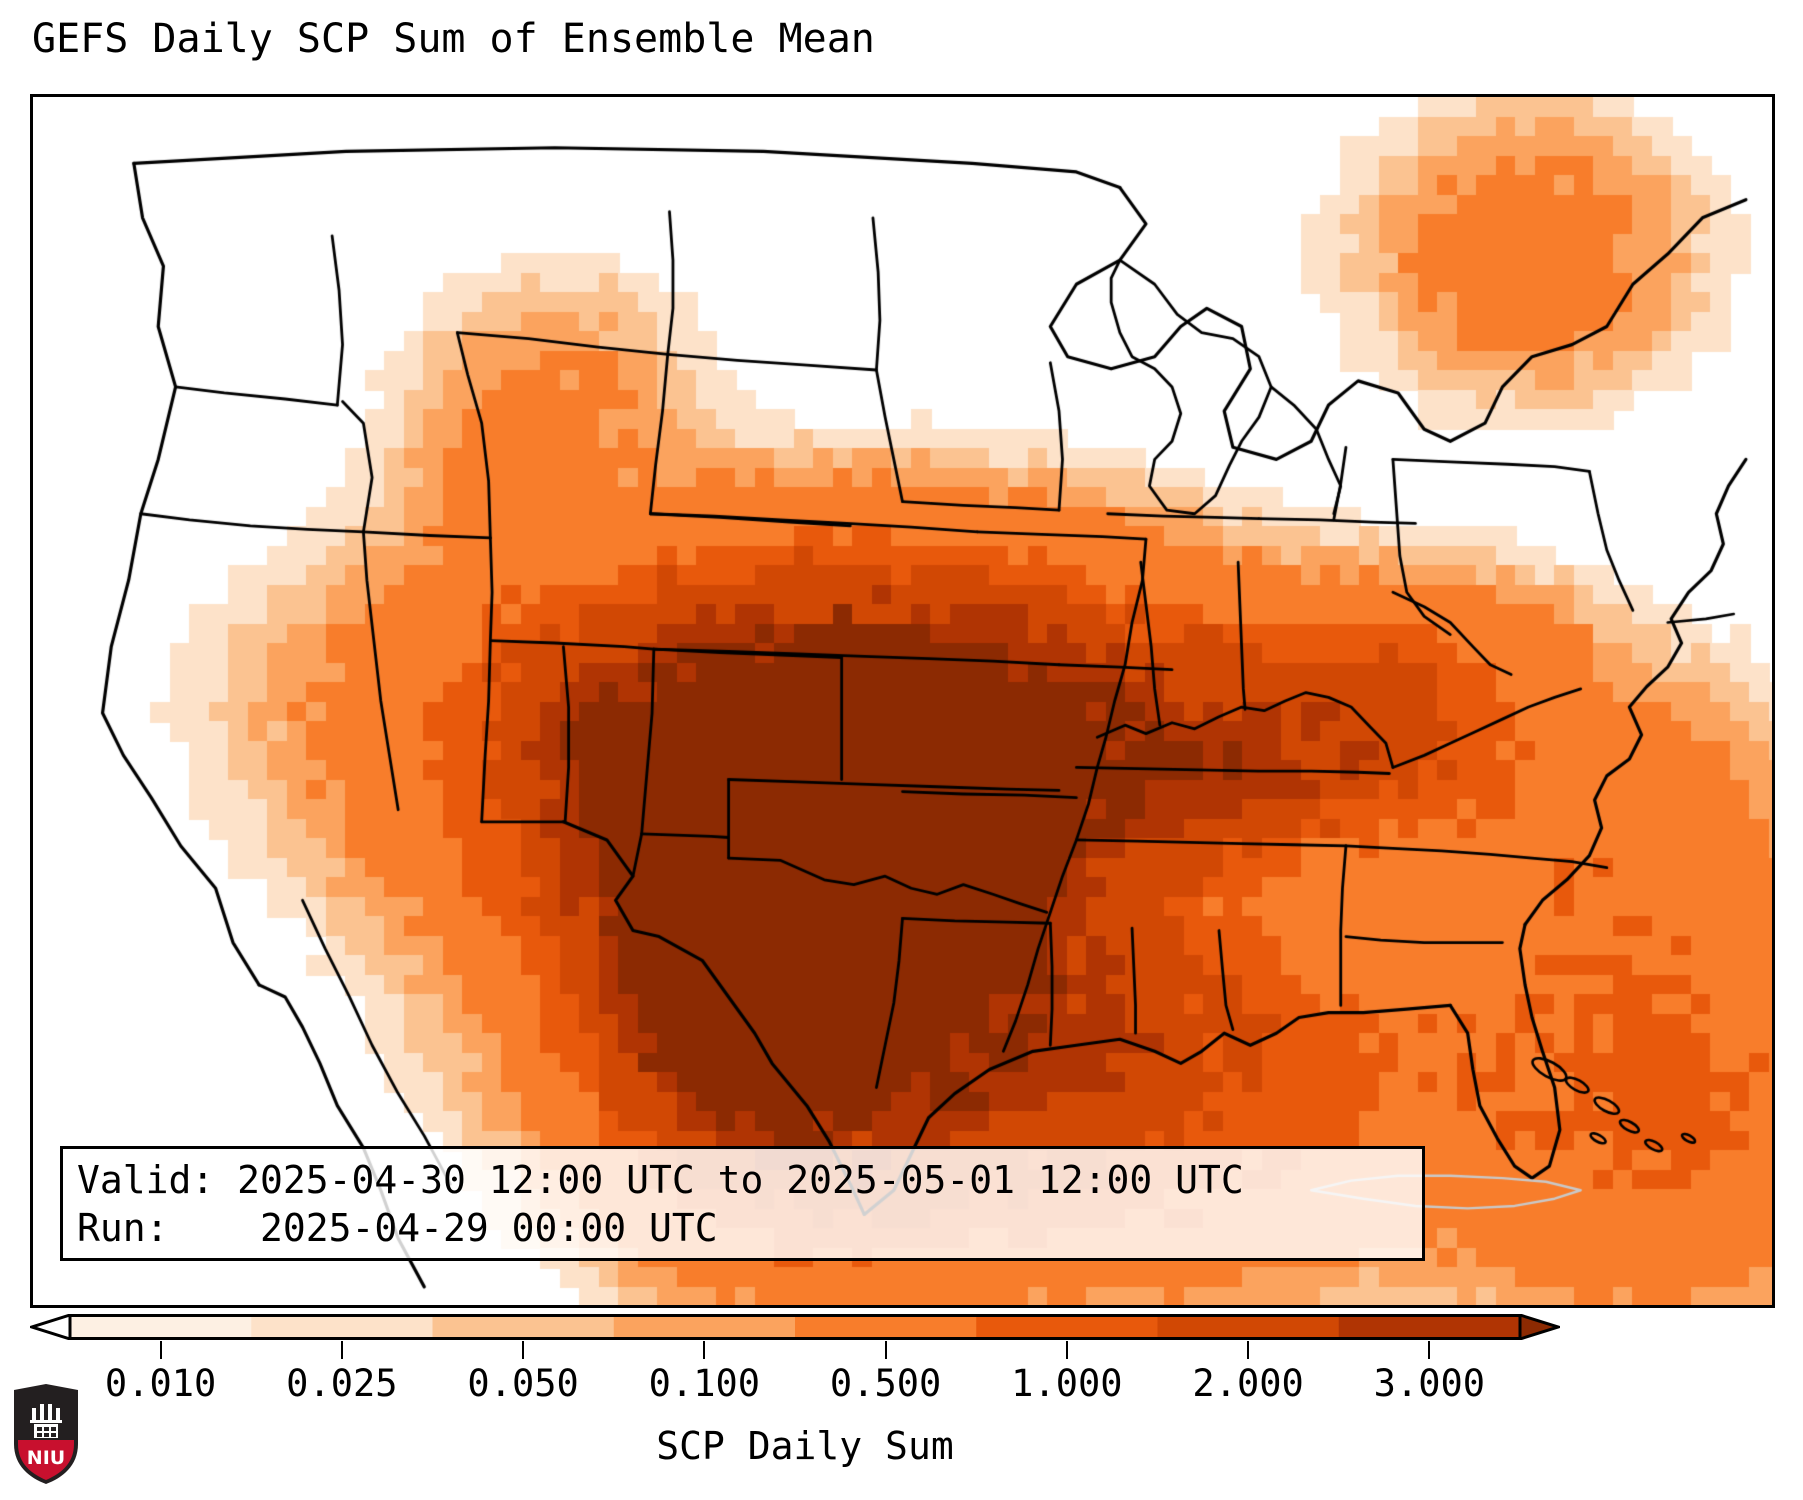  Describe the element at coordinates (523, 1383) in the screenshot. I see `colorbar-tick-label: 0.050` at that location.